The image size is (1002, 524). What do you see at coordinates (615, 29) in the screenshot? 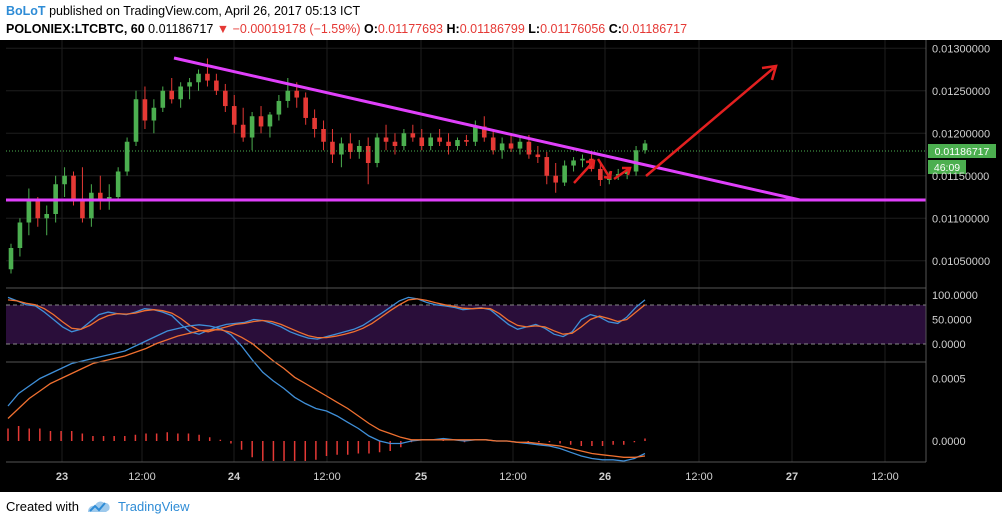
I see `close-label: C:` at bounding box center [615, 29].